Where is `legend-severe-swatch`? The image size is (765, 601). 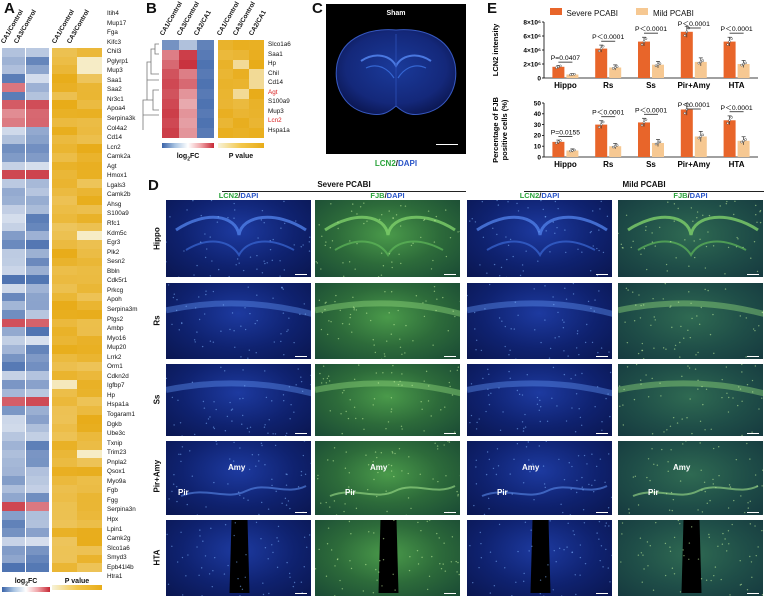 legend-severe-swatch is located at coordinates (556, 12).